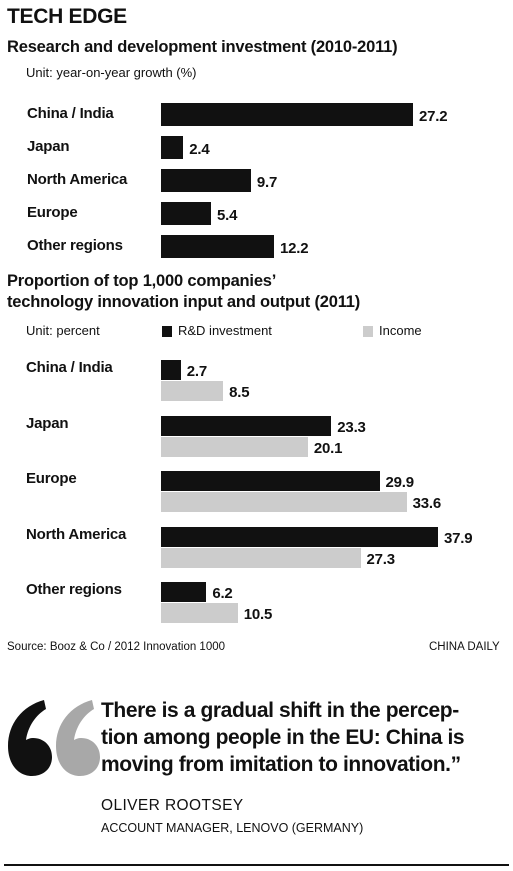 Image resolution: width=513 pixels, height=871 pixels. Describe the element at coordinates (63, 330) in the screenshot. I see `chart2-unit-label: Unit: percent` at that location.